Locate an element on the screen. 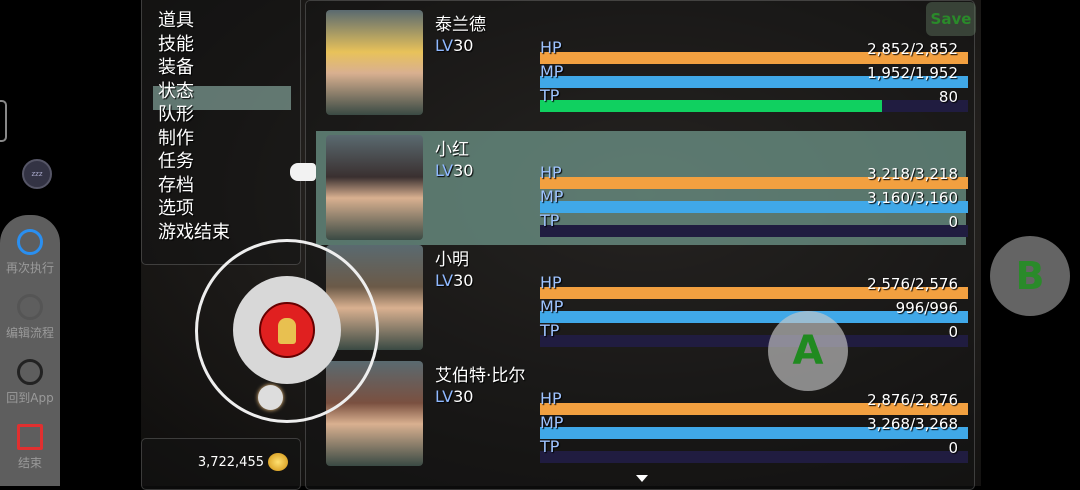 This screenshot has height=490, width=1080. pointer-hand-icon is located at coordinates (303, 172).